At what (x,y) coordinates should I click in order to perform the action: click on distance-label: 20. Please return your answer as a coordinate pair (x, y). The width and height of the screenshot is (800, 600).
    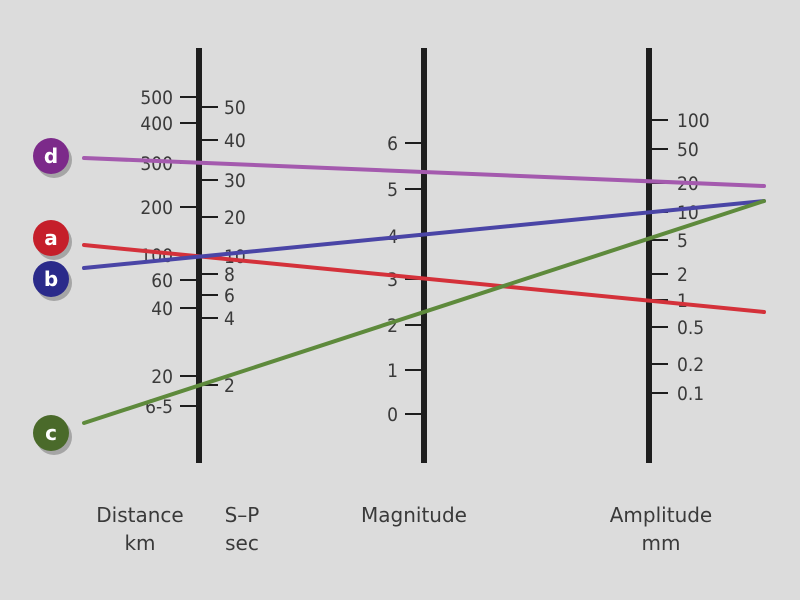
    Looking at the image, I should click on (162, 377).